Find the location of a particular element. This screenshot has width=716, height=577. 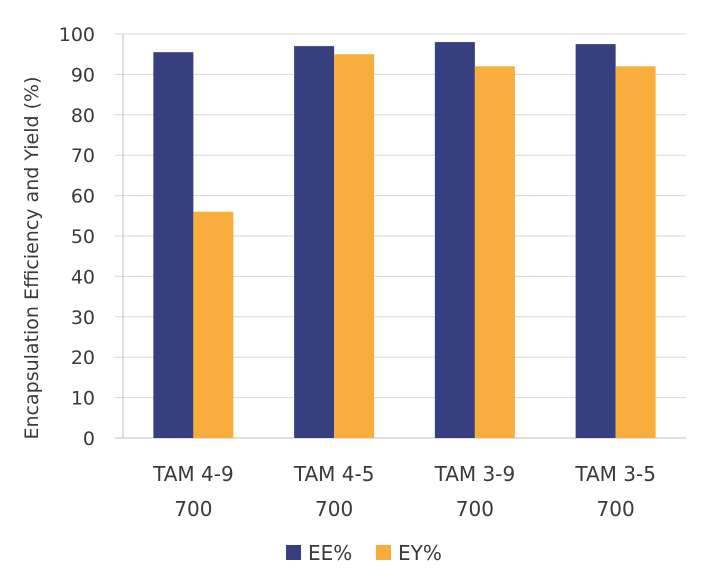

x-axis-labels: TAM 4-9 700 TAM 4-5 700 TAM 3-9 700 TAM 3-5 700 is located at coordinates (404, 491).